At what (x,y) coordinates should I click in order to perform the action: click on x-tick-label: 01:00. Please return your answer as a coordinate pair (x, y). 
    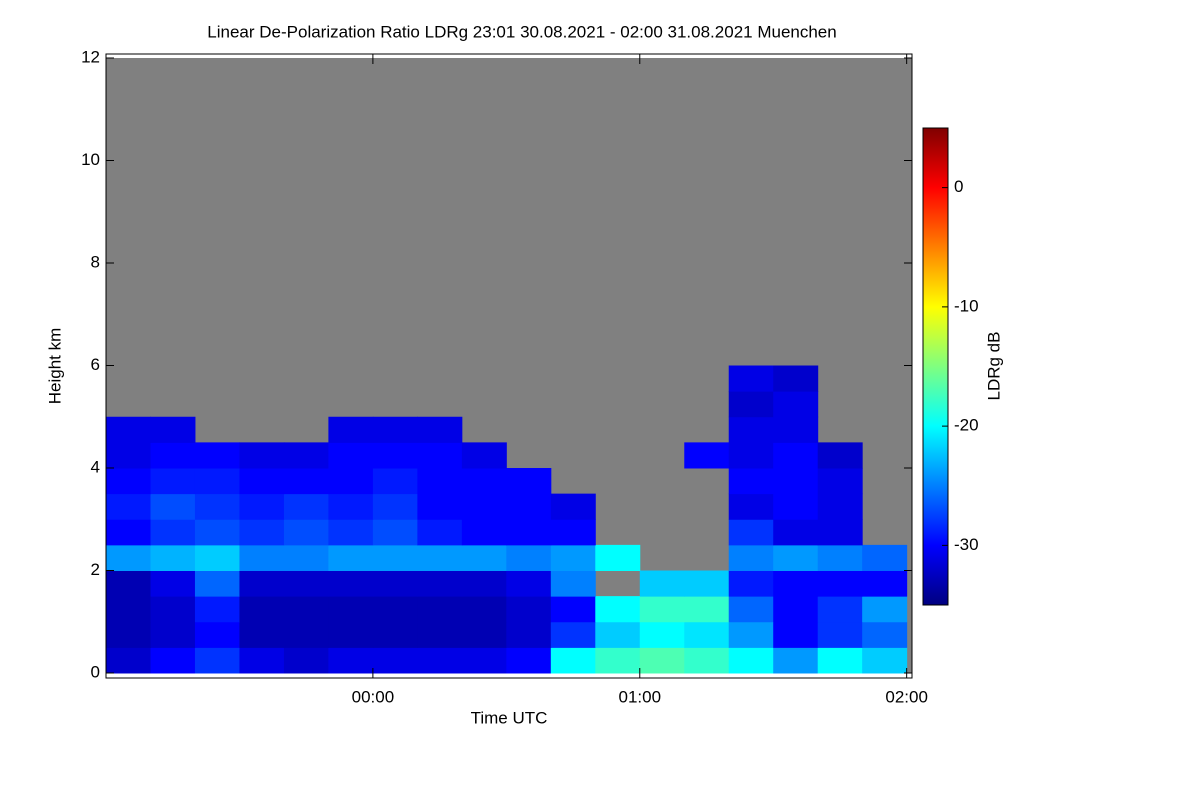
    Looking at the image, I should click on (640, 696).